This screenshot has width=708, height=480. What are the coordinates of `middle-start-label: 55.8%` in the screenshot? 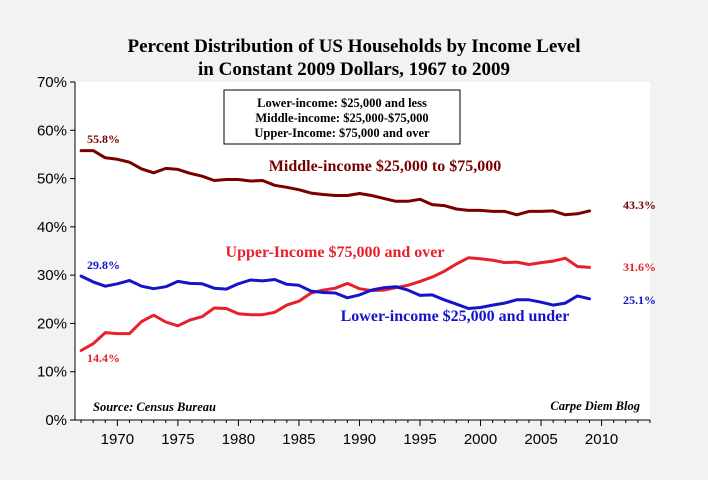 It's located at (103, 139).